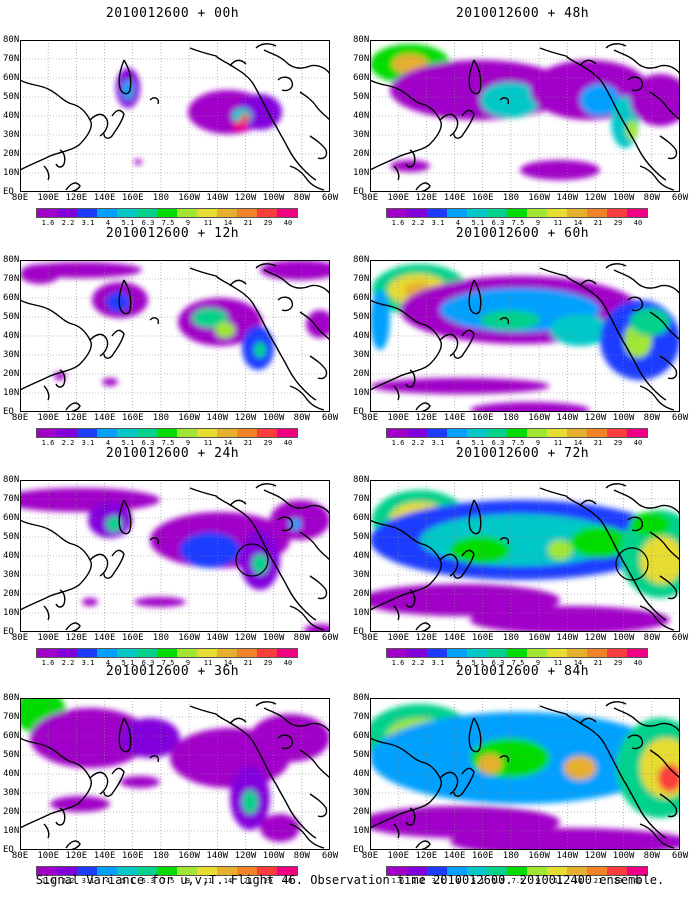  I want to click on colorbar-tick: 6.3, so click(498, 881).